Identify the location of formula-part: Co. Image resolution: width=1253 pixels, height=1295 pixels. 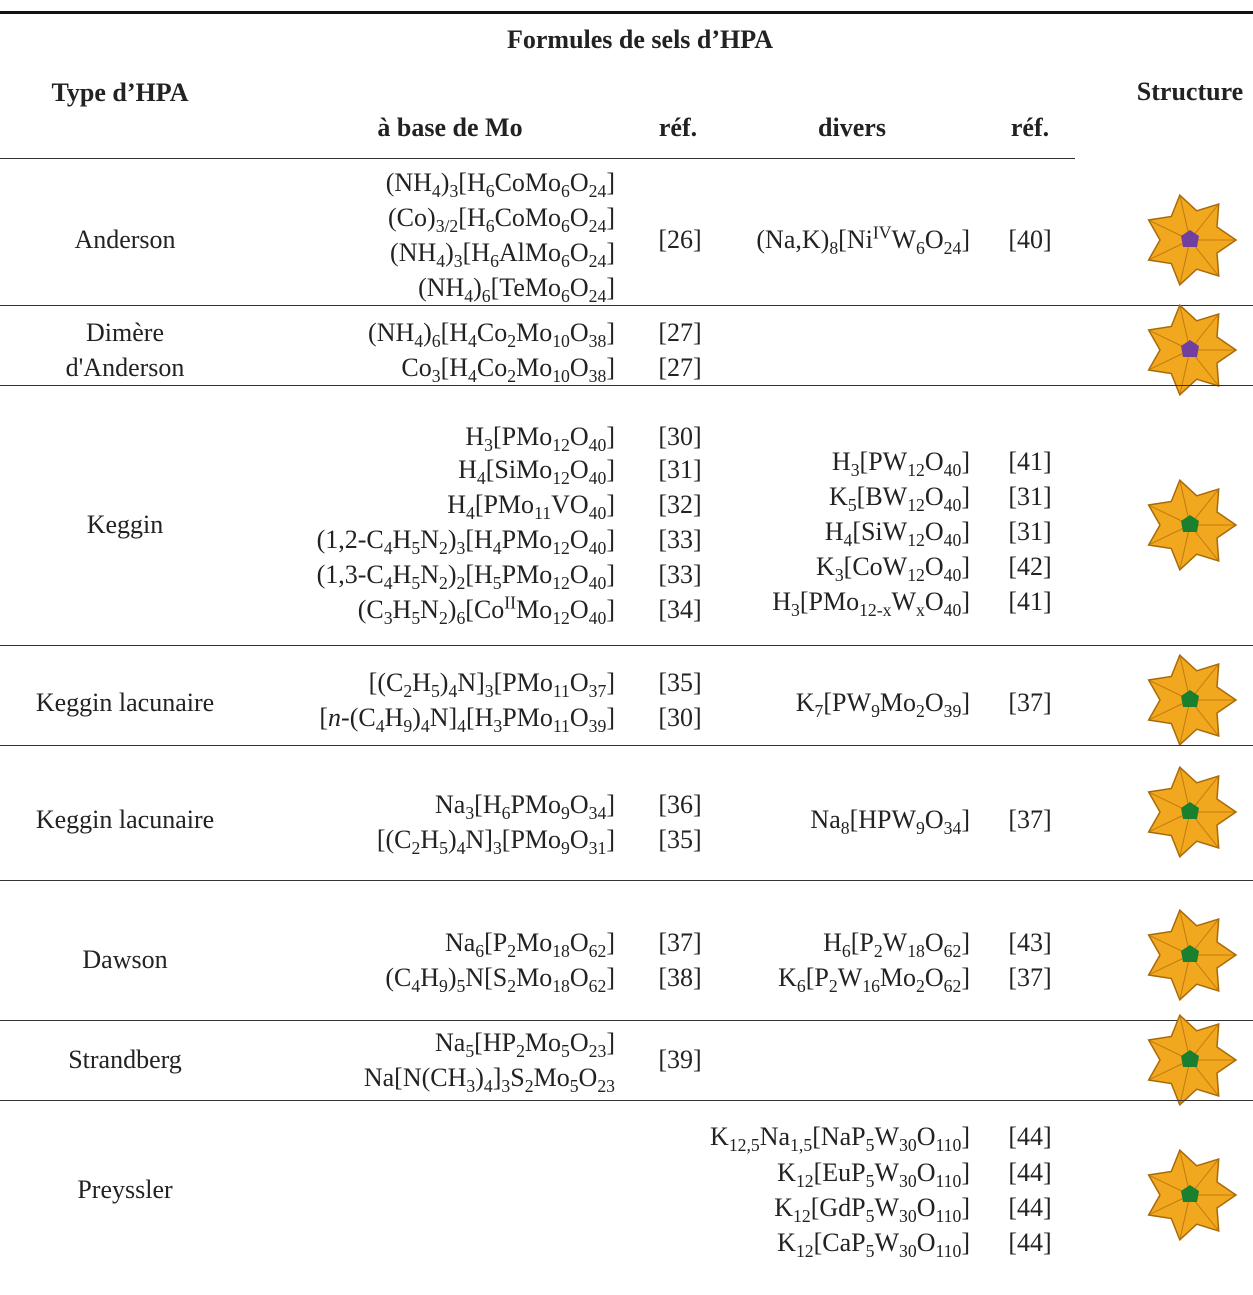
(492, 367).